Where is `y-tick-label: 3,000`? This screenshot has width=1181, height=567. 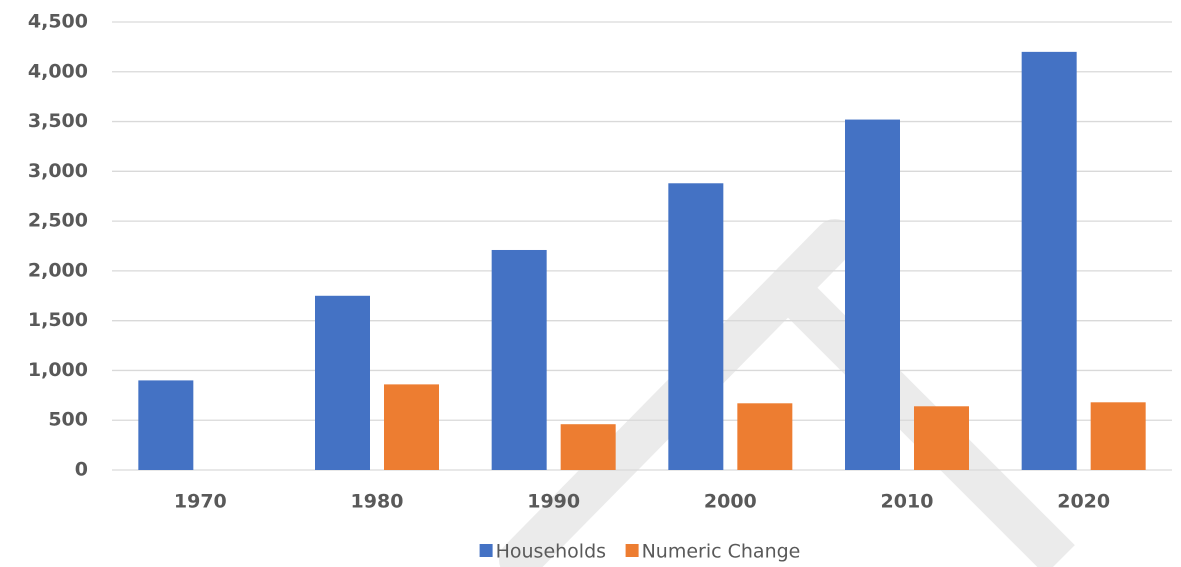 y-tick-label: 3,000 is located at coordinates (58, 171).